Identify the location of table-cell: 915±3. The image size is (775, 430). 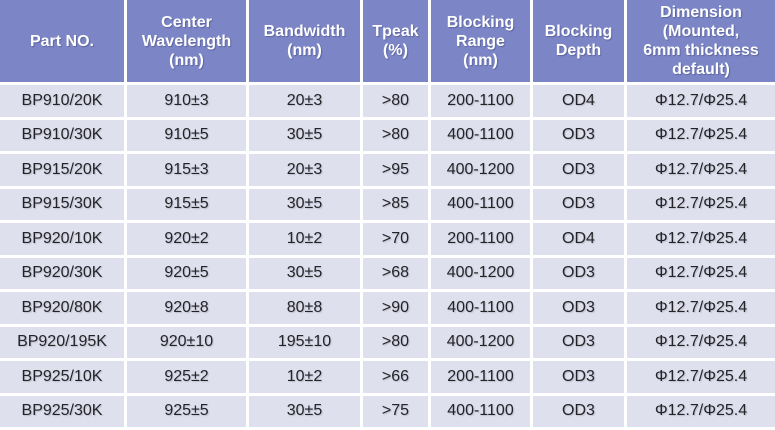
(186, 170).